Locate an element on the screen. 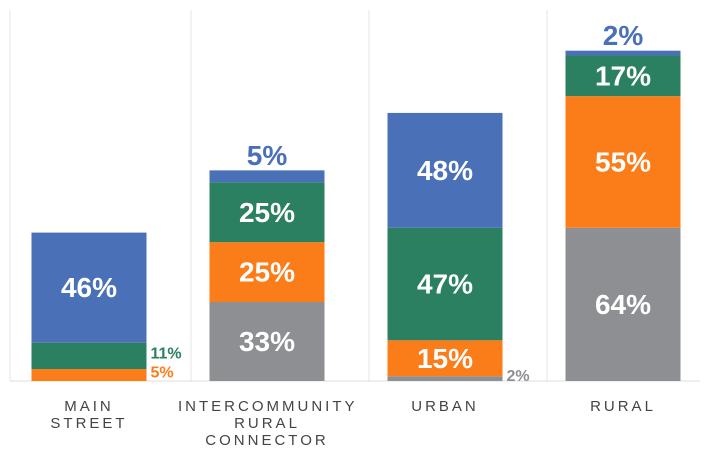 Image resolution: width=714 pixels, height=458 pixels. value-label: 48% is located at coordinates (445, 170).